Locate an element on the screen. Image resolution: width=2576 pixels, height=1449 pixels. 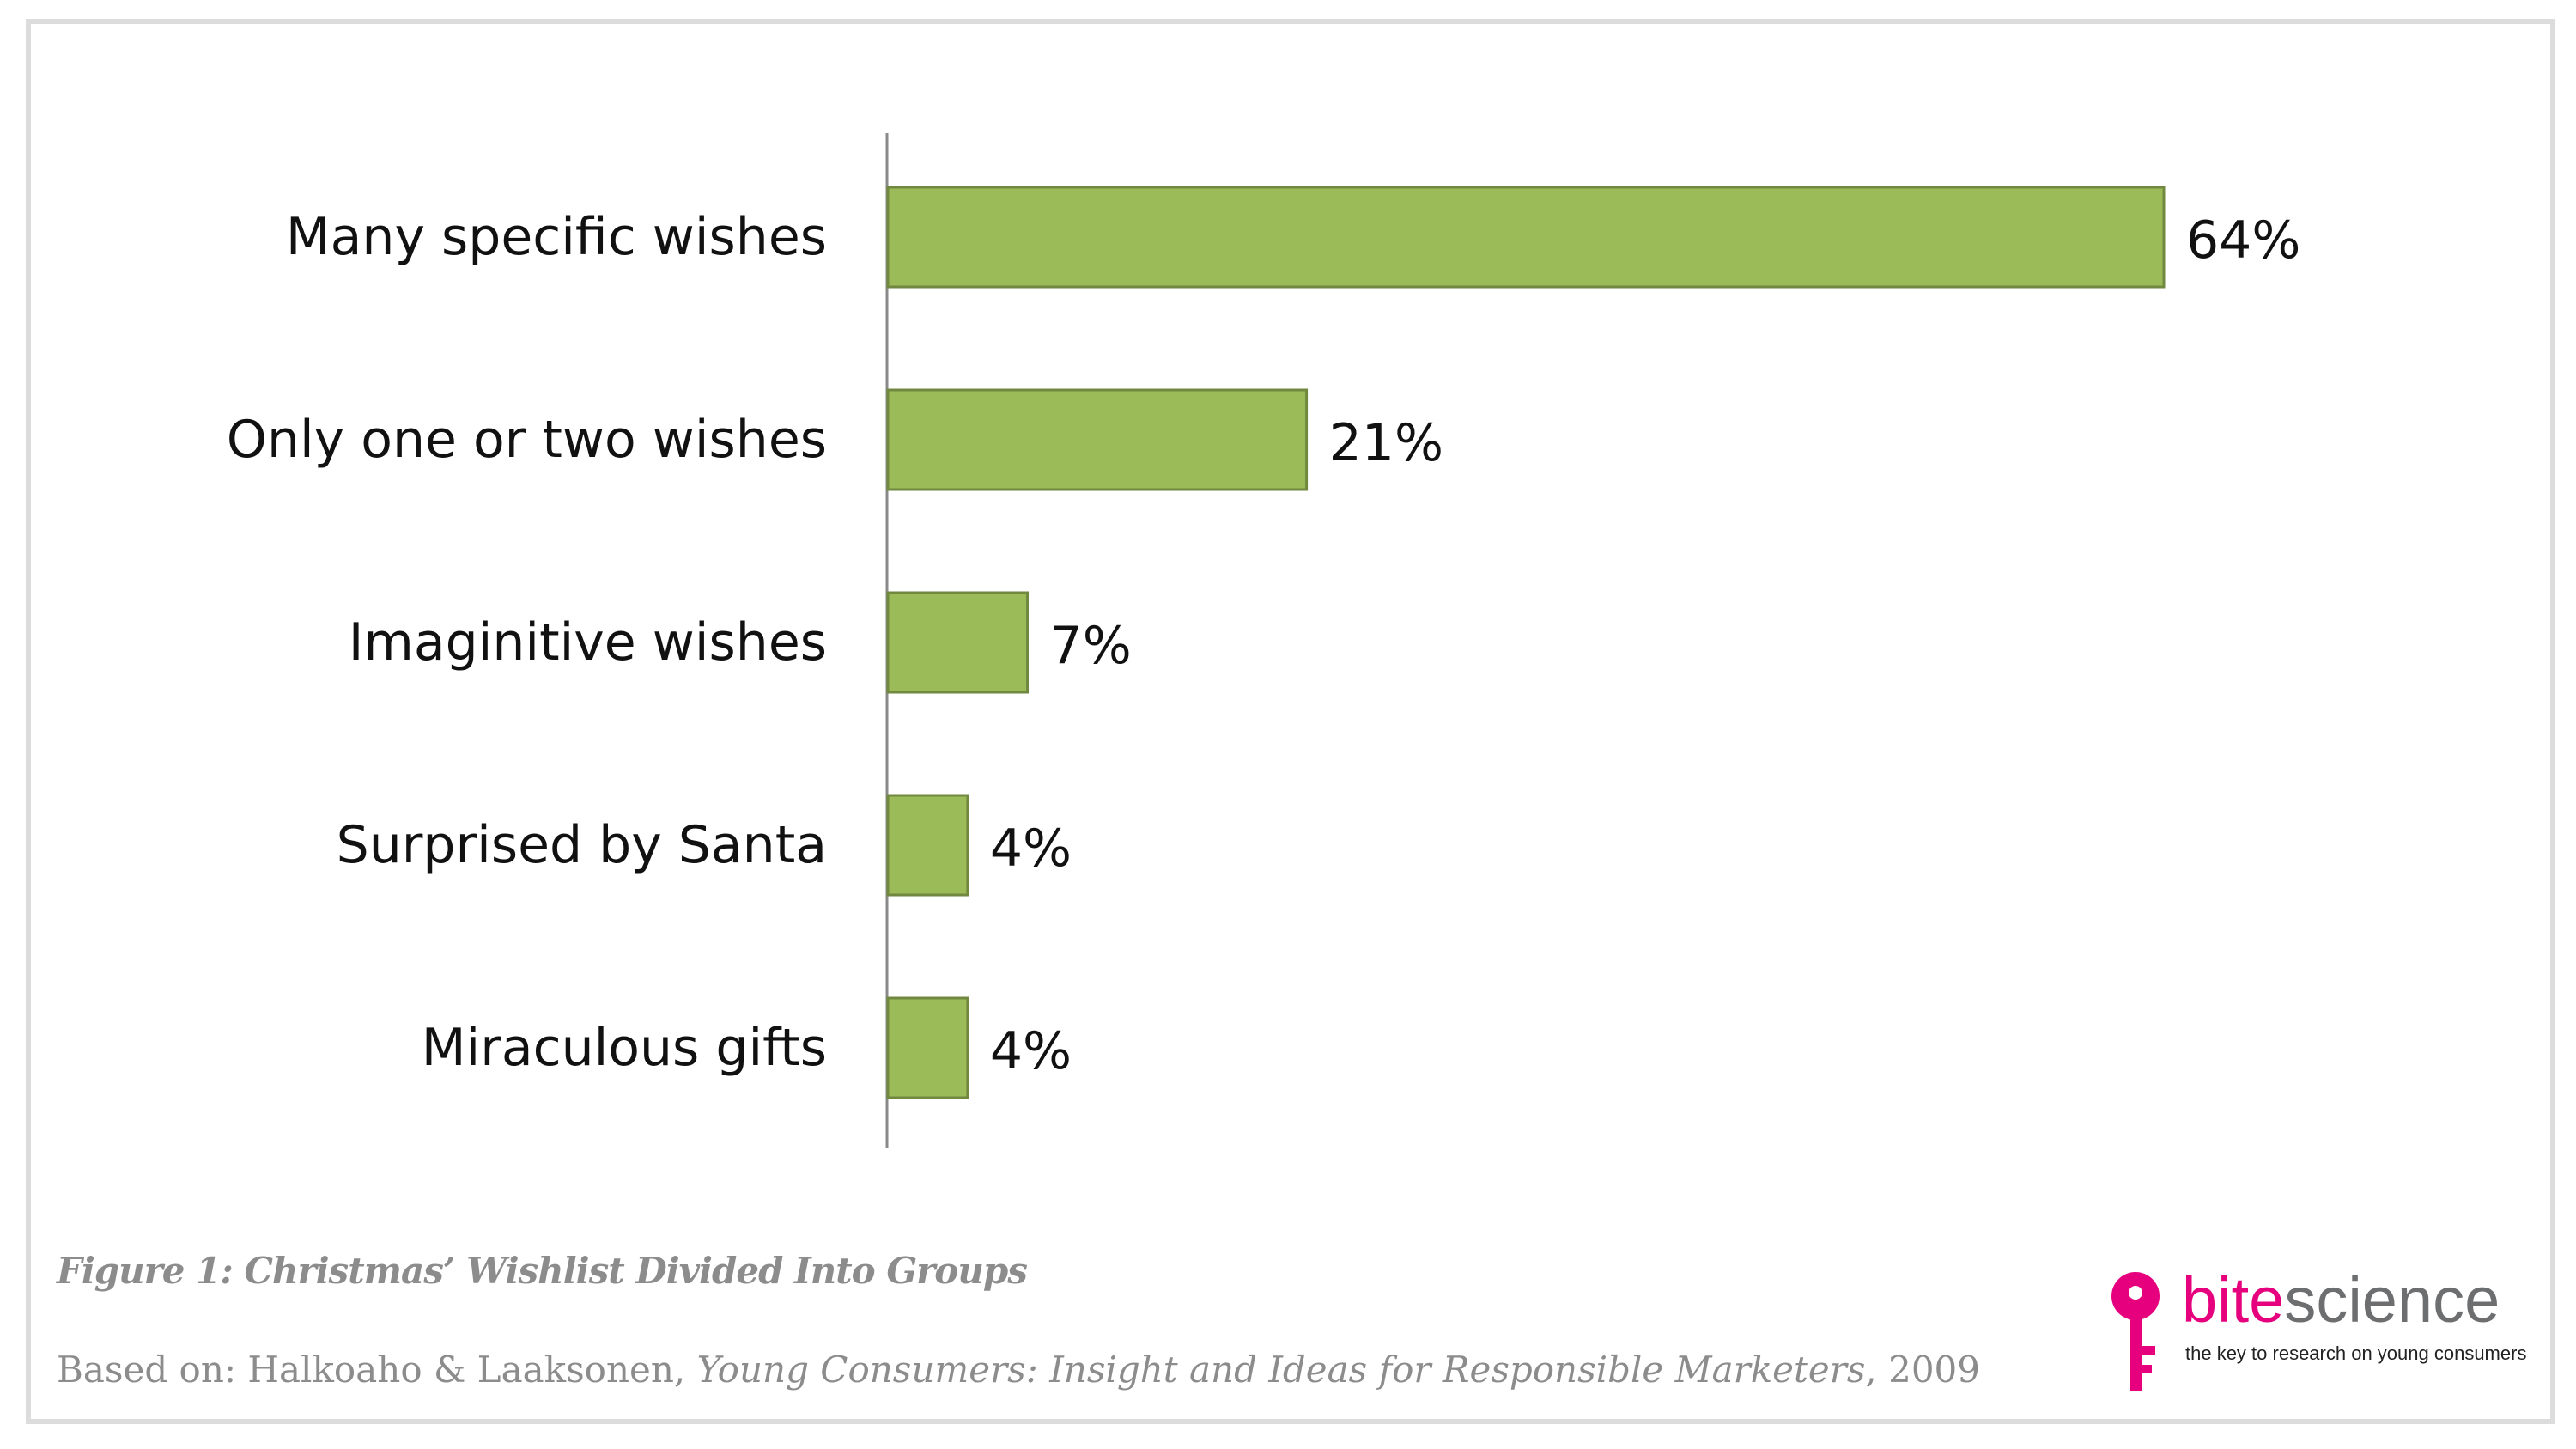
category-label-1: Only one or two wishes is located at coordinates (527, 440).